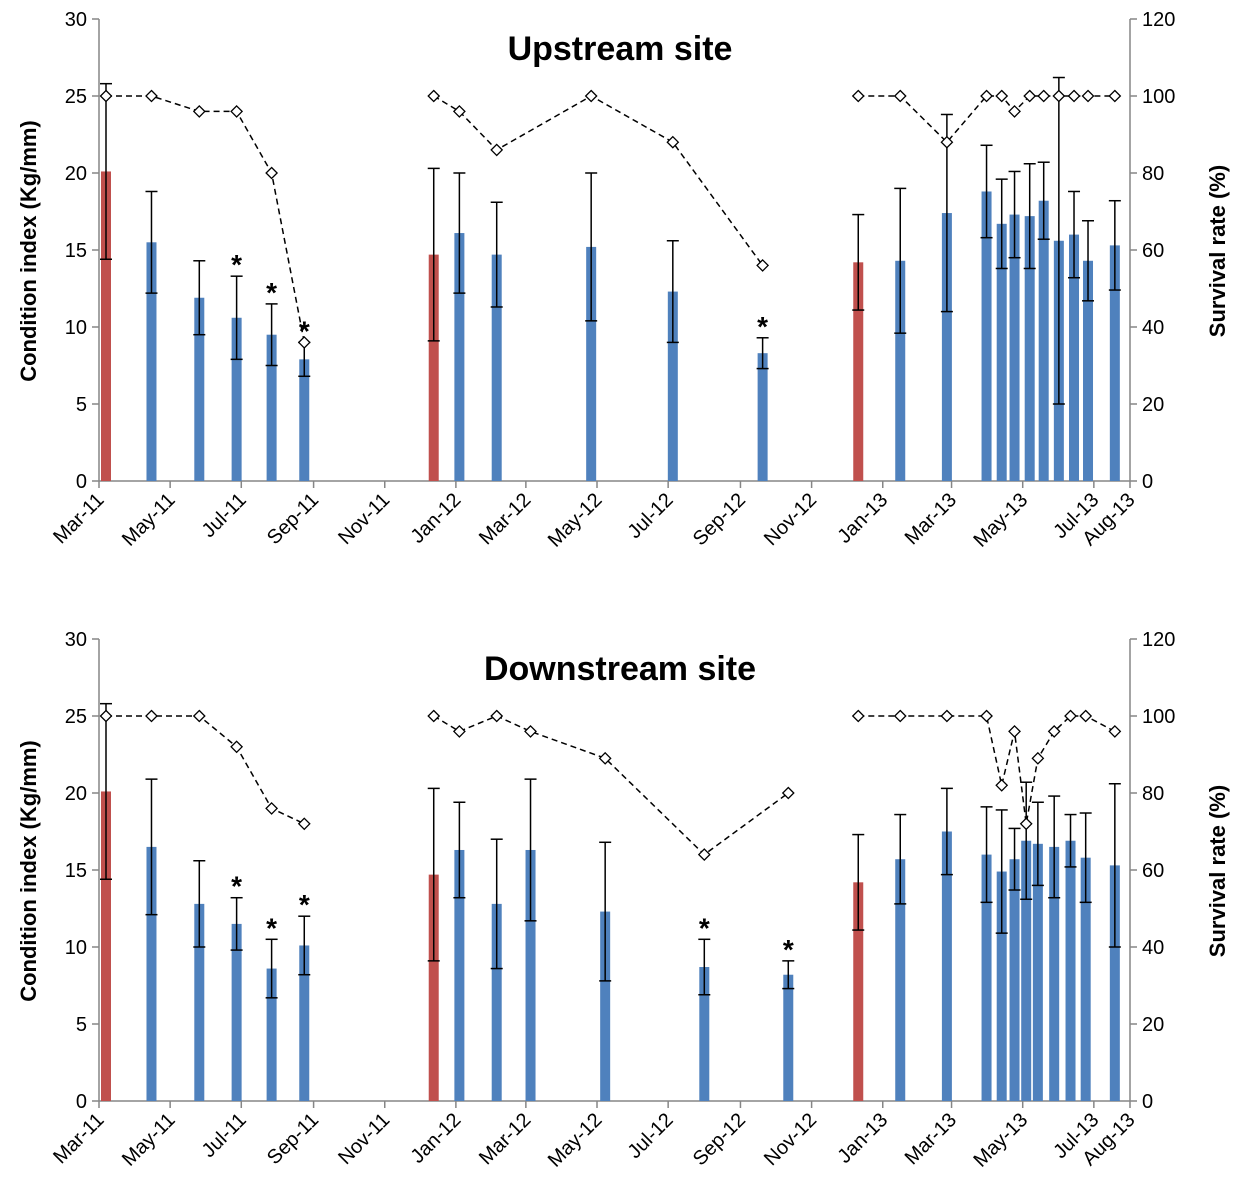 The width and height of the screenshot is (1247, 1202). I want to click on x-tick-label: Sep-12, so click(719, 519).